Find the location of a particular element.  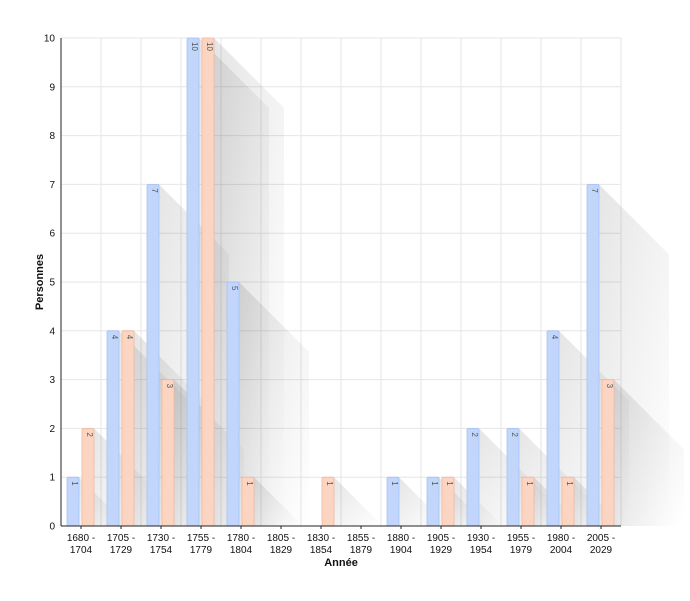

y-tick-label: 4 is located at coordinates (52, 331).